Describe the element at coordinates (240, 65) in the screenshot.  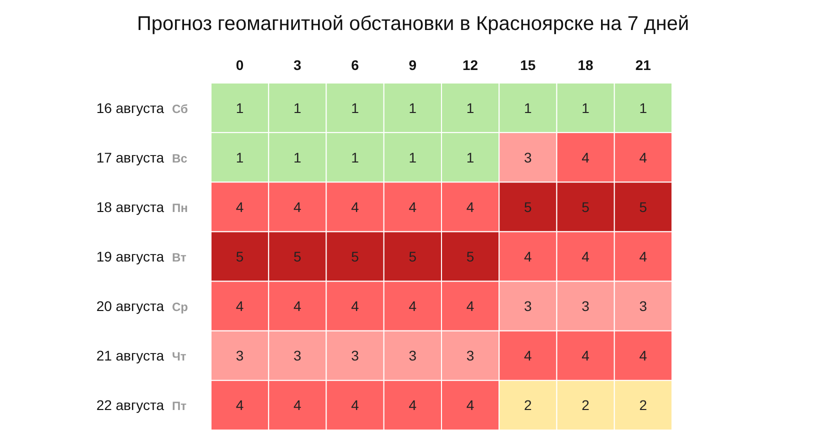
I see `x-tick-label: 0` at that location.